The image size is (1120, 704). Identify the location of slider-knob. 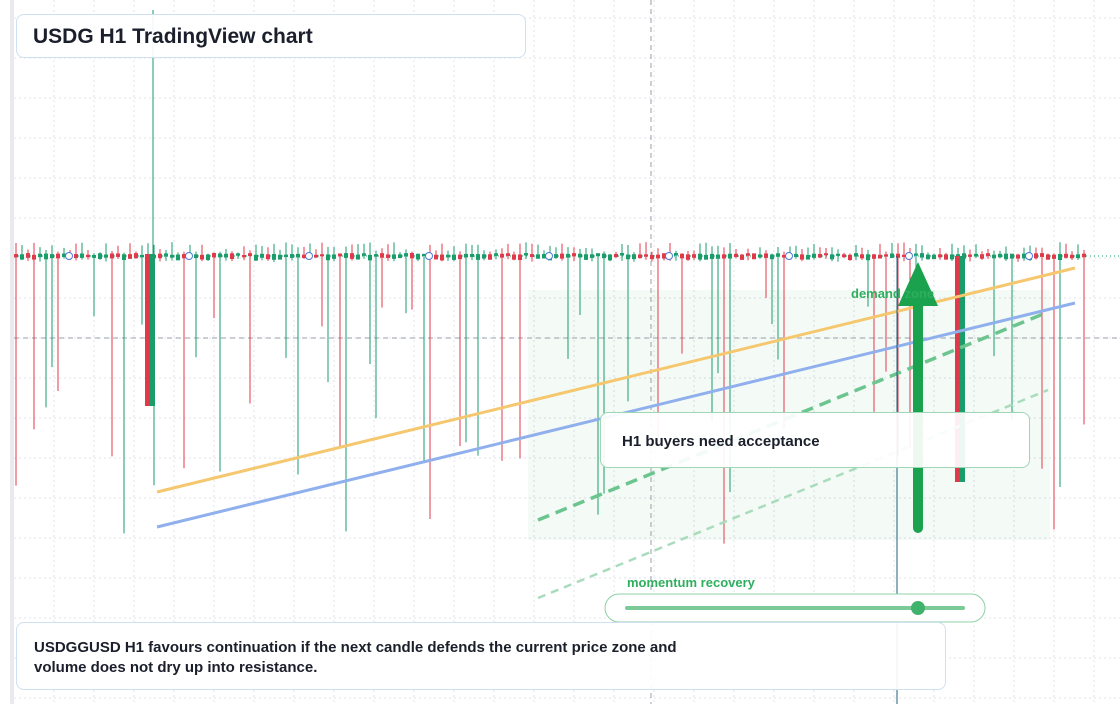
(918, 608).